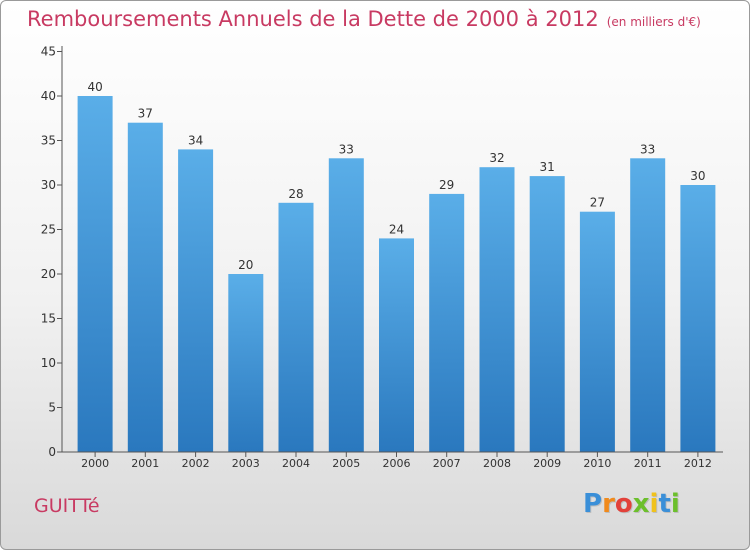 Image resolution: width=750 pixels, height=550 pixels. I want to click on data-label-2004: 28, so click(295, 194).